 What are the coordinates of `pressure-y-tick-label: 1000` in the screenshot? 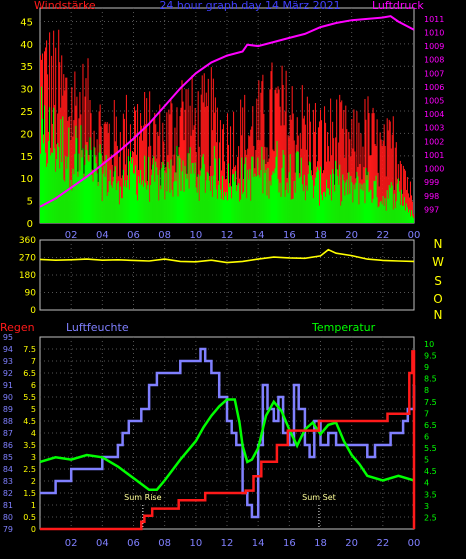 It's located at (434, 169).